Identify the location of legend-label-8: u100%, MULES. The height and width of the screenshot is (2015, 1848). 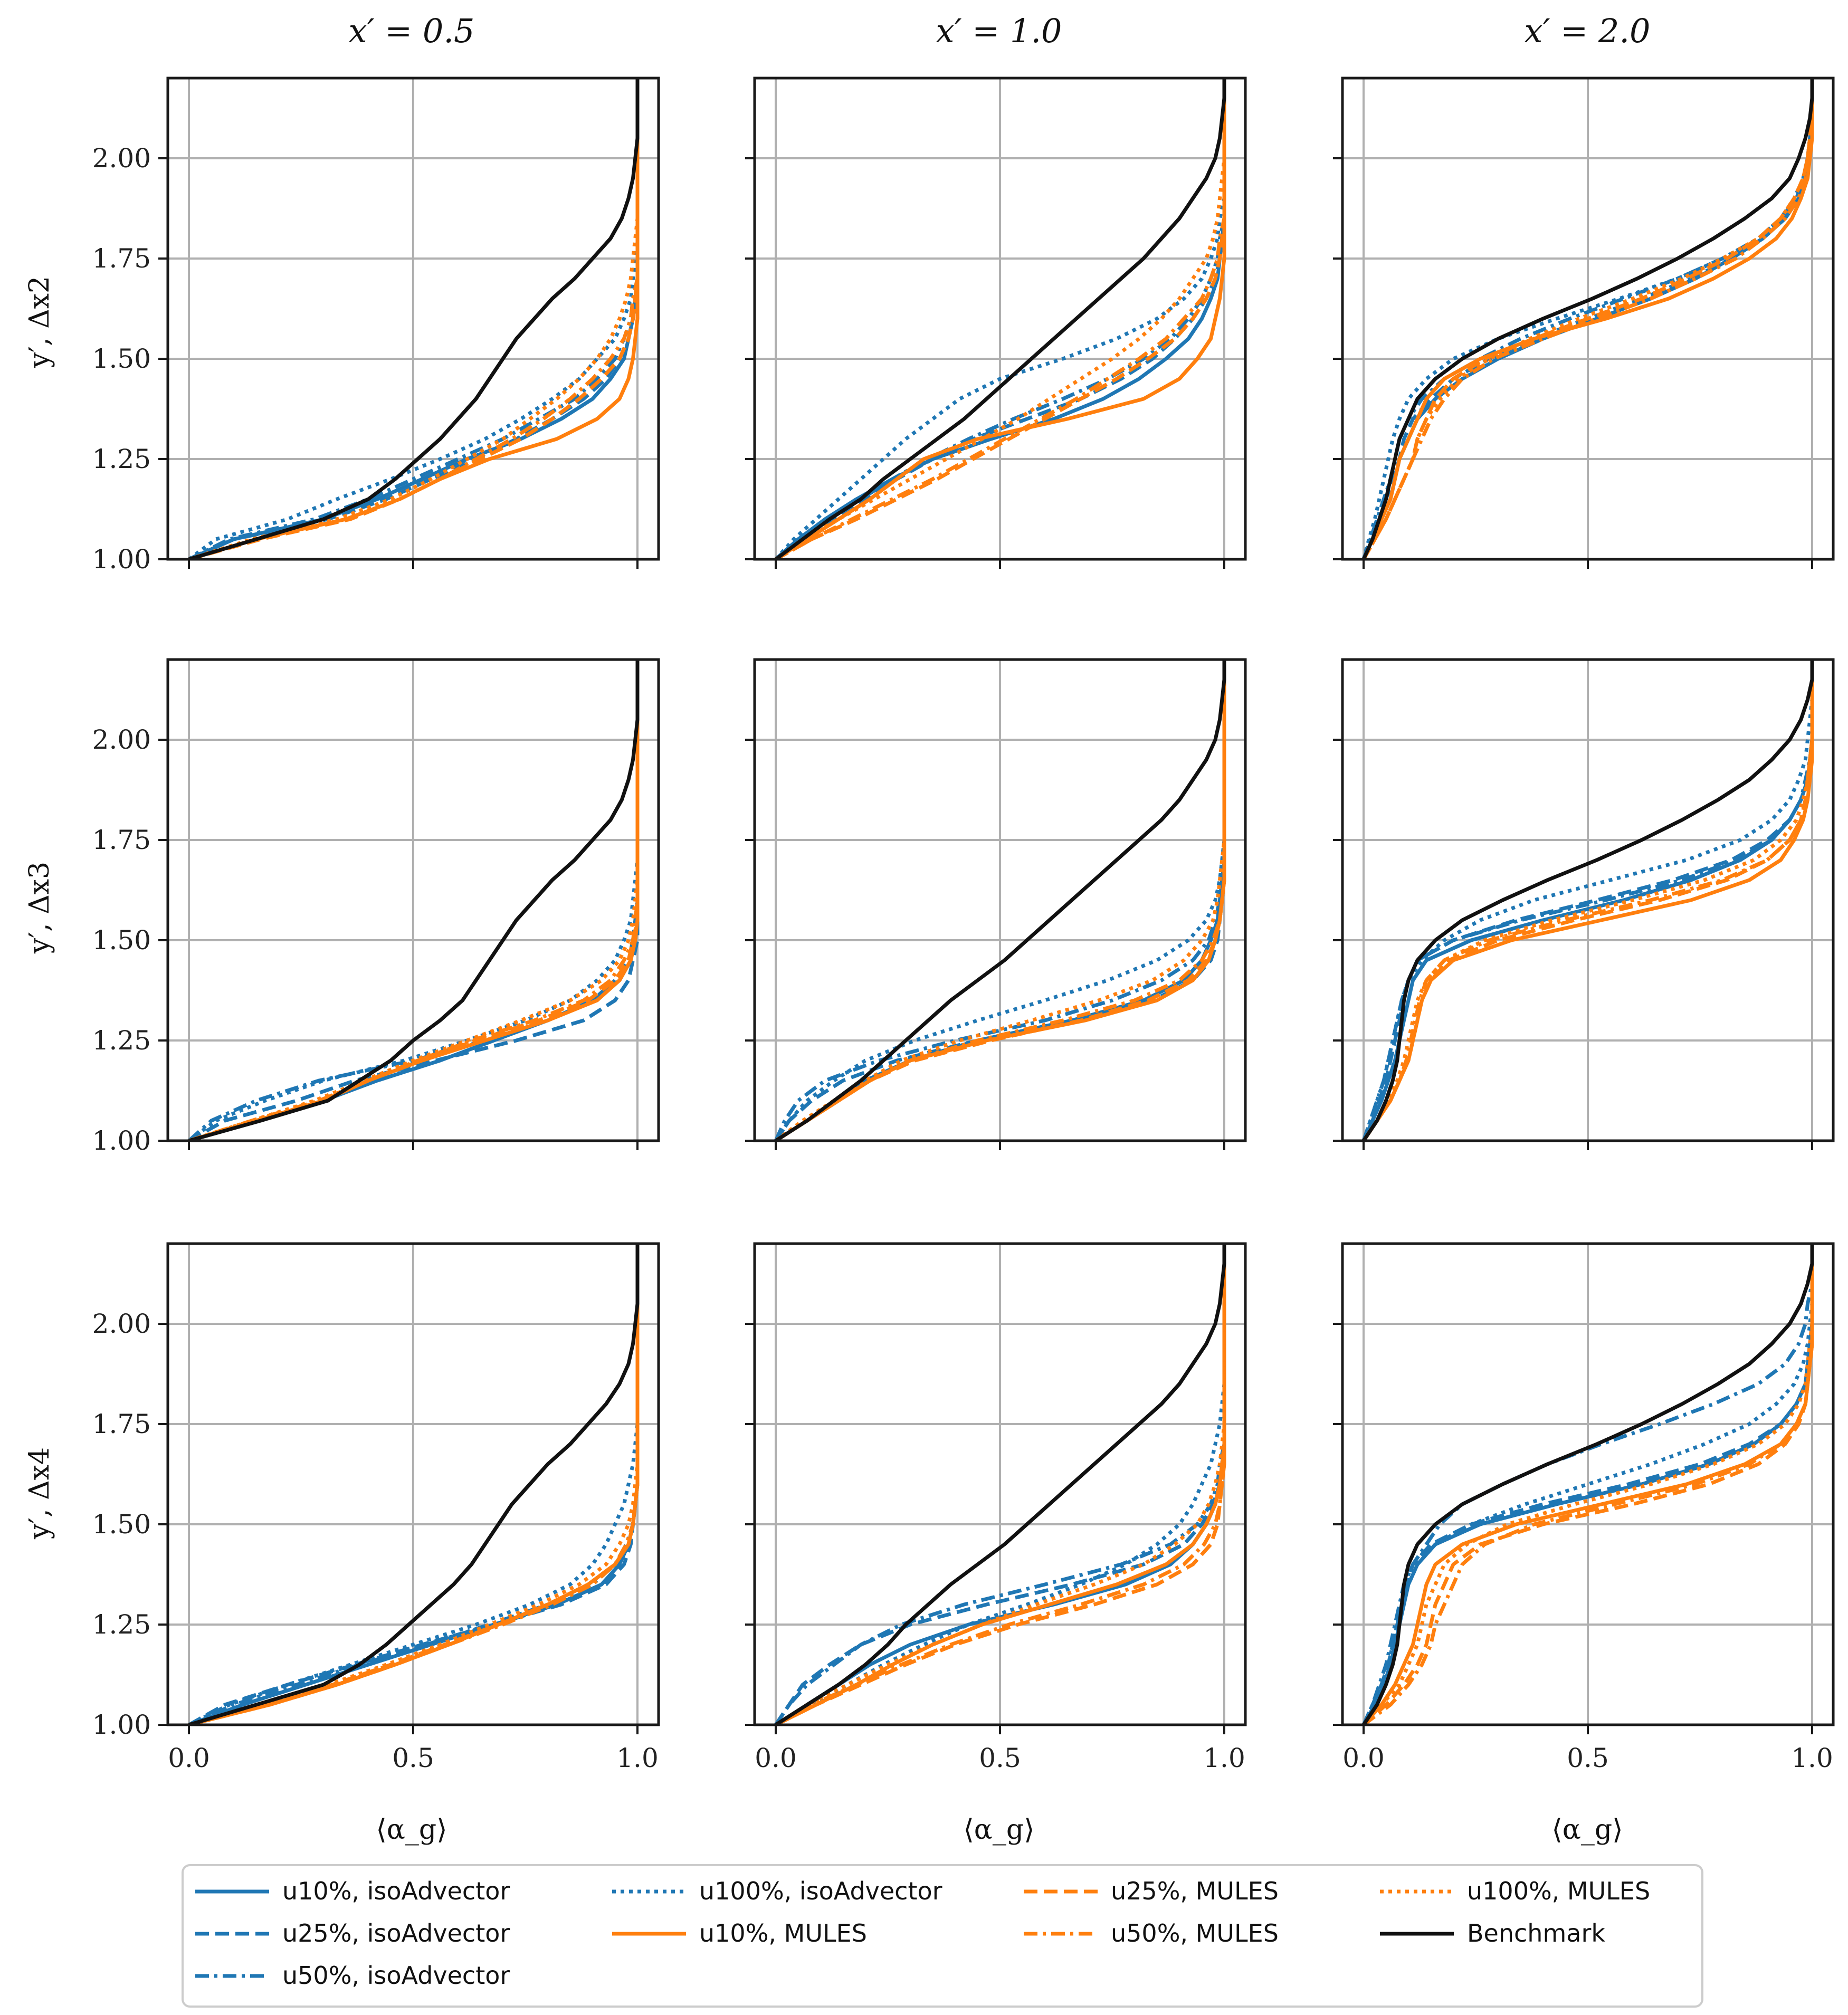
(1558, 1891).